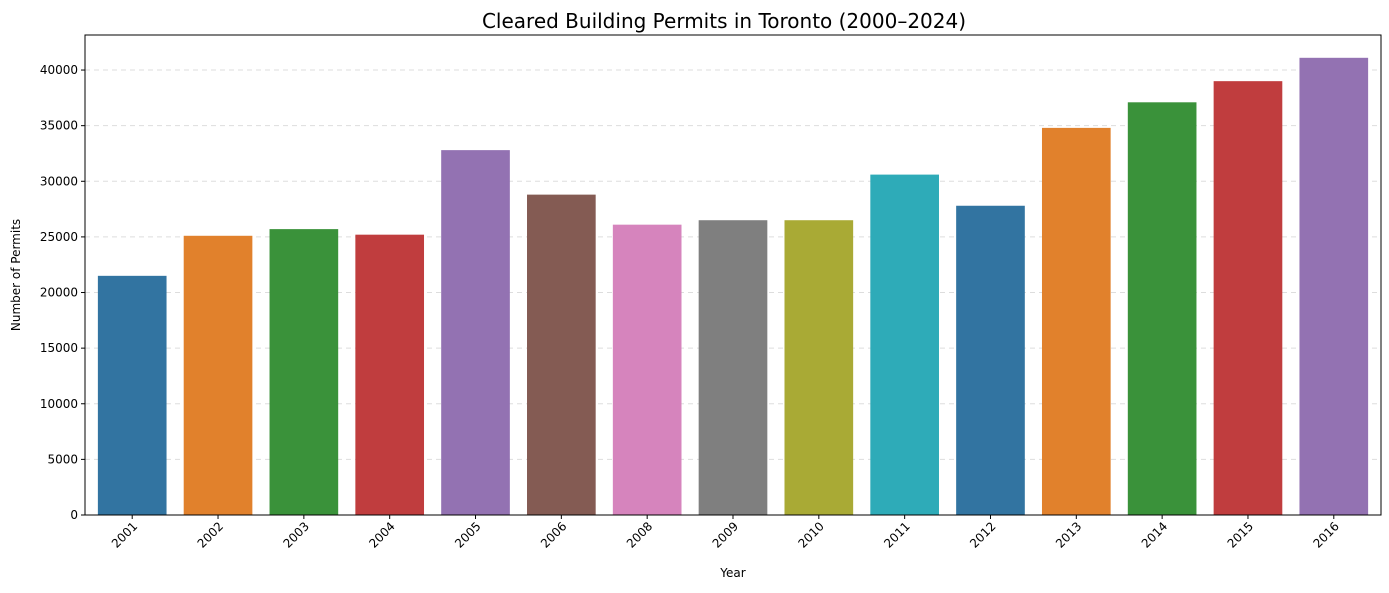  What do you see at coordinates (647, 370) in the screenshot?
I see `bar-2008` at bounding box center [647, 370].